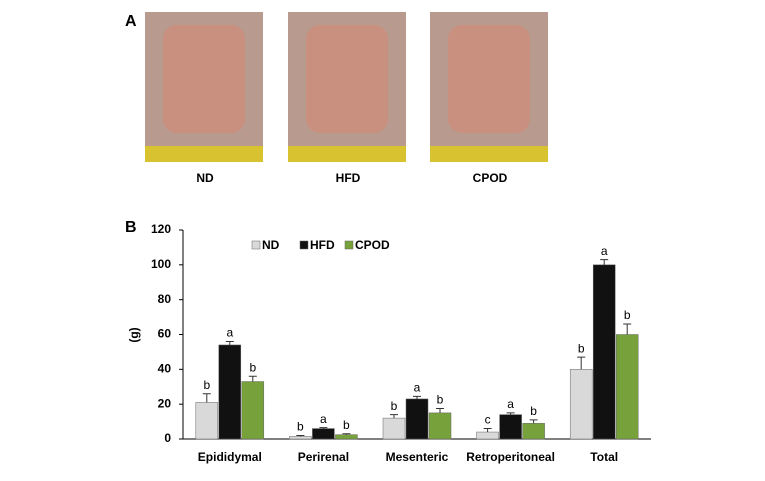 The height and width of the screenshot is (481, 765). I want to click on legend-label: HFD, so click(322, 245).